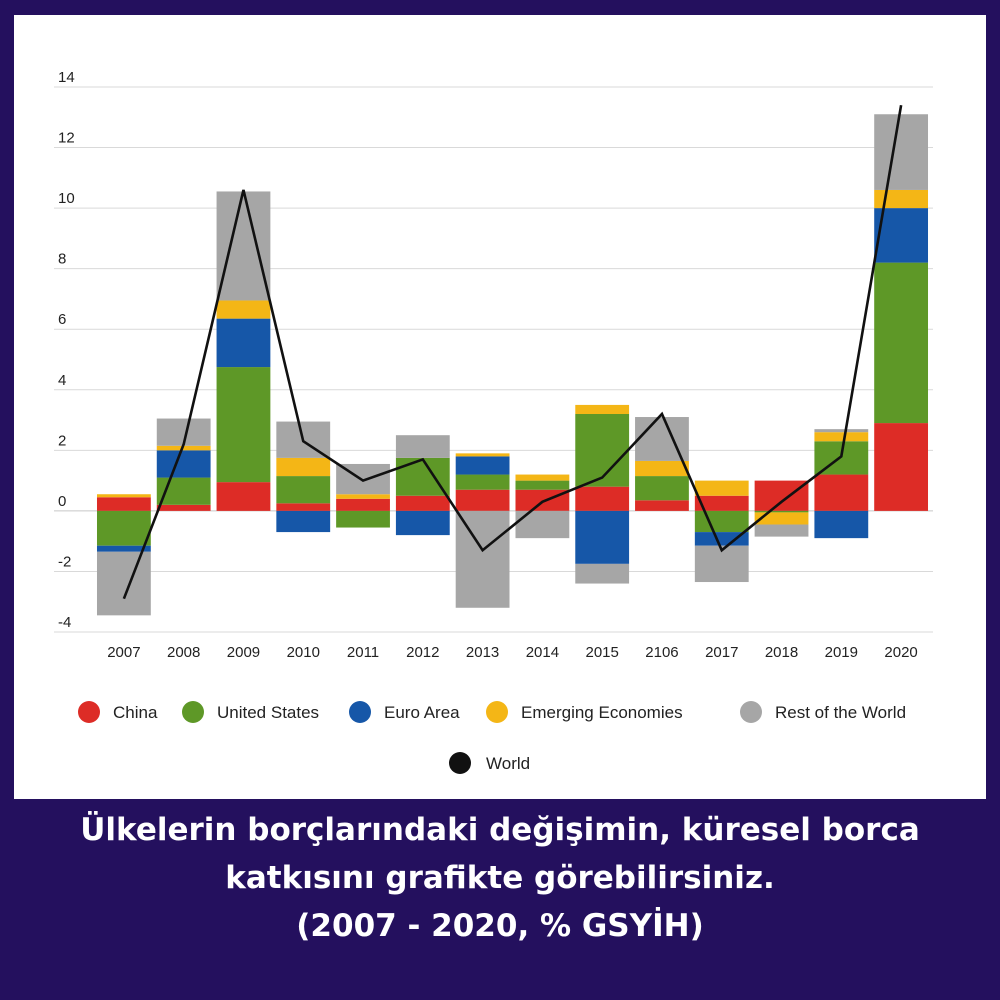 This screenshot has width=1000, height=1000. Describe the element at coordinates (500, 926) in the screenshot. I see `caption-line-3: (2007 - 2020, % GSYİH)` at that location.